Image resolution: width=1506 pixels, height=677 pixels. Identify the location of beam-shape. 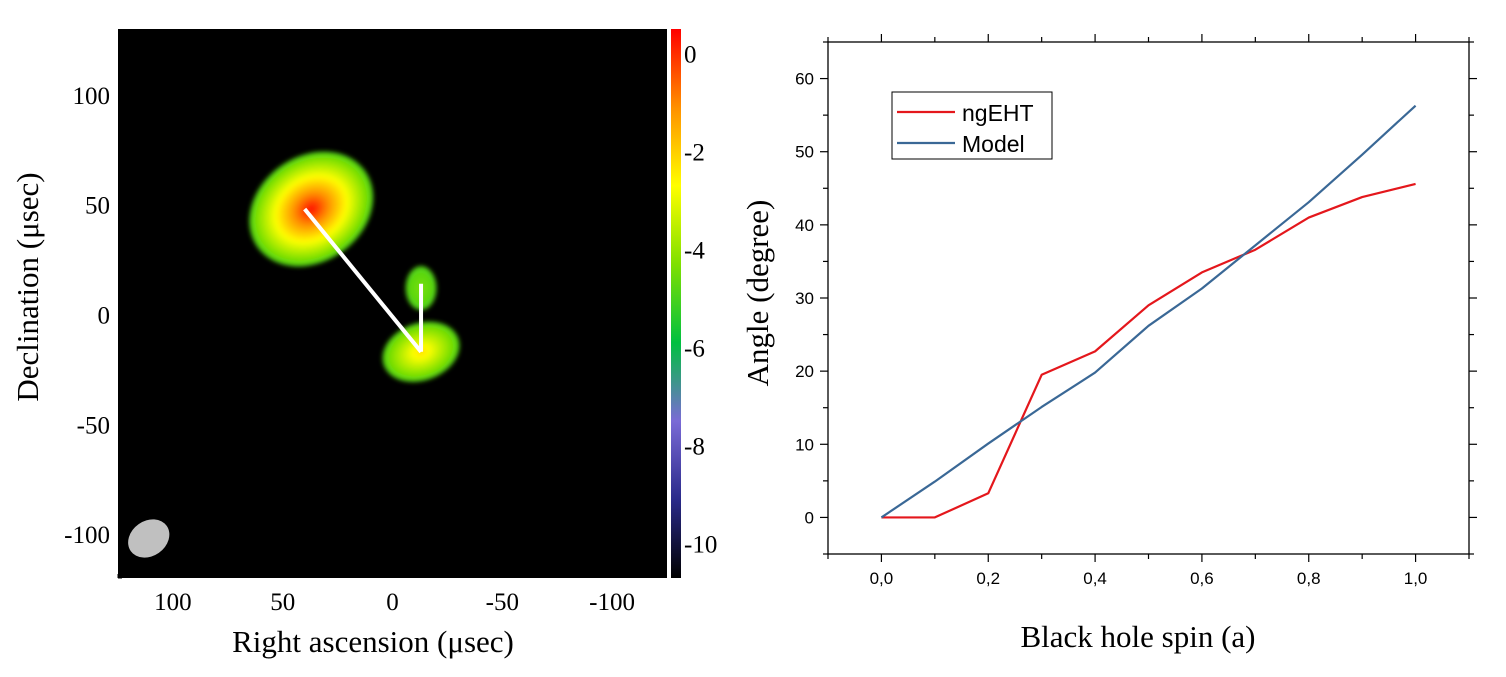
(149, 538).